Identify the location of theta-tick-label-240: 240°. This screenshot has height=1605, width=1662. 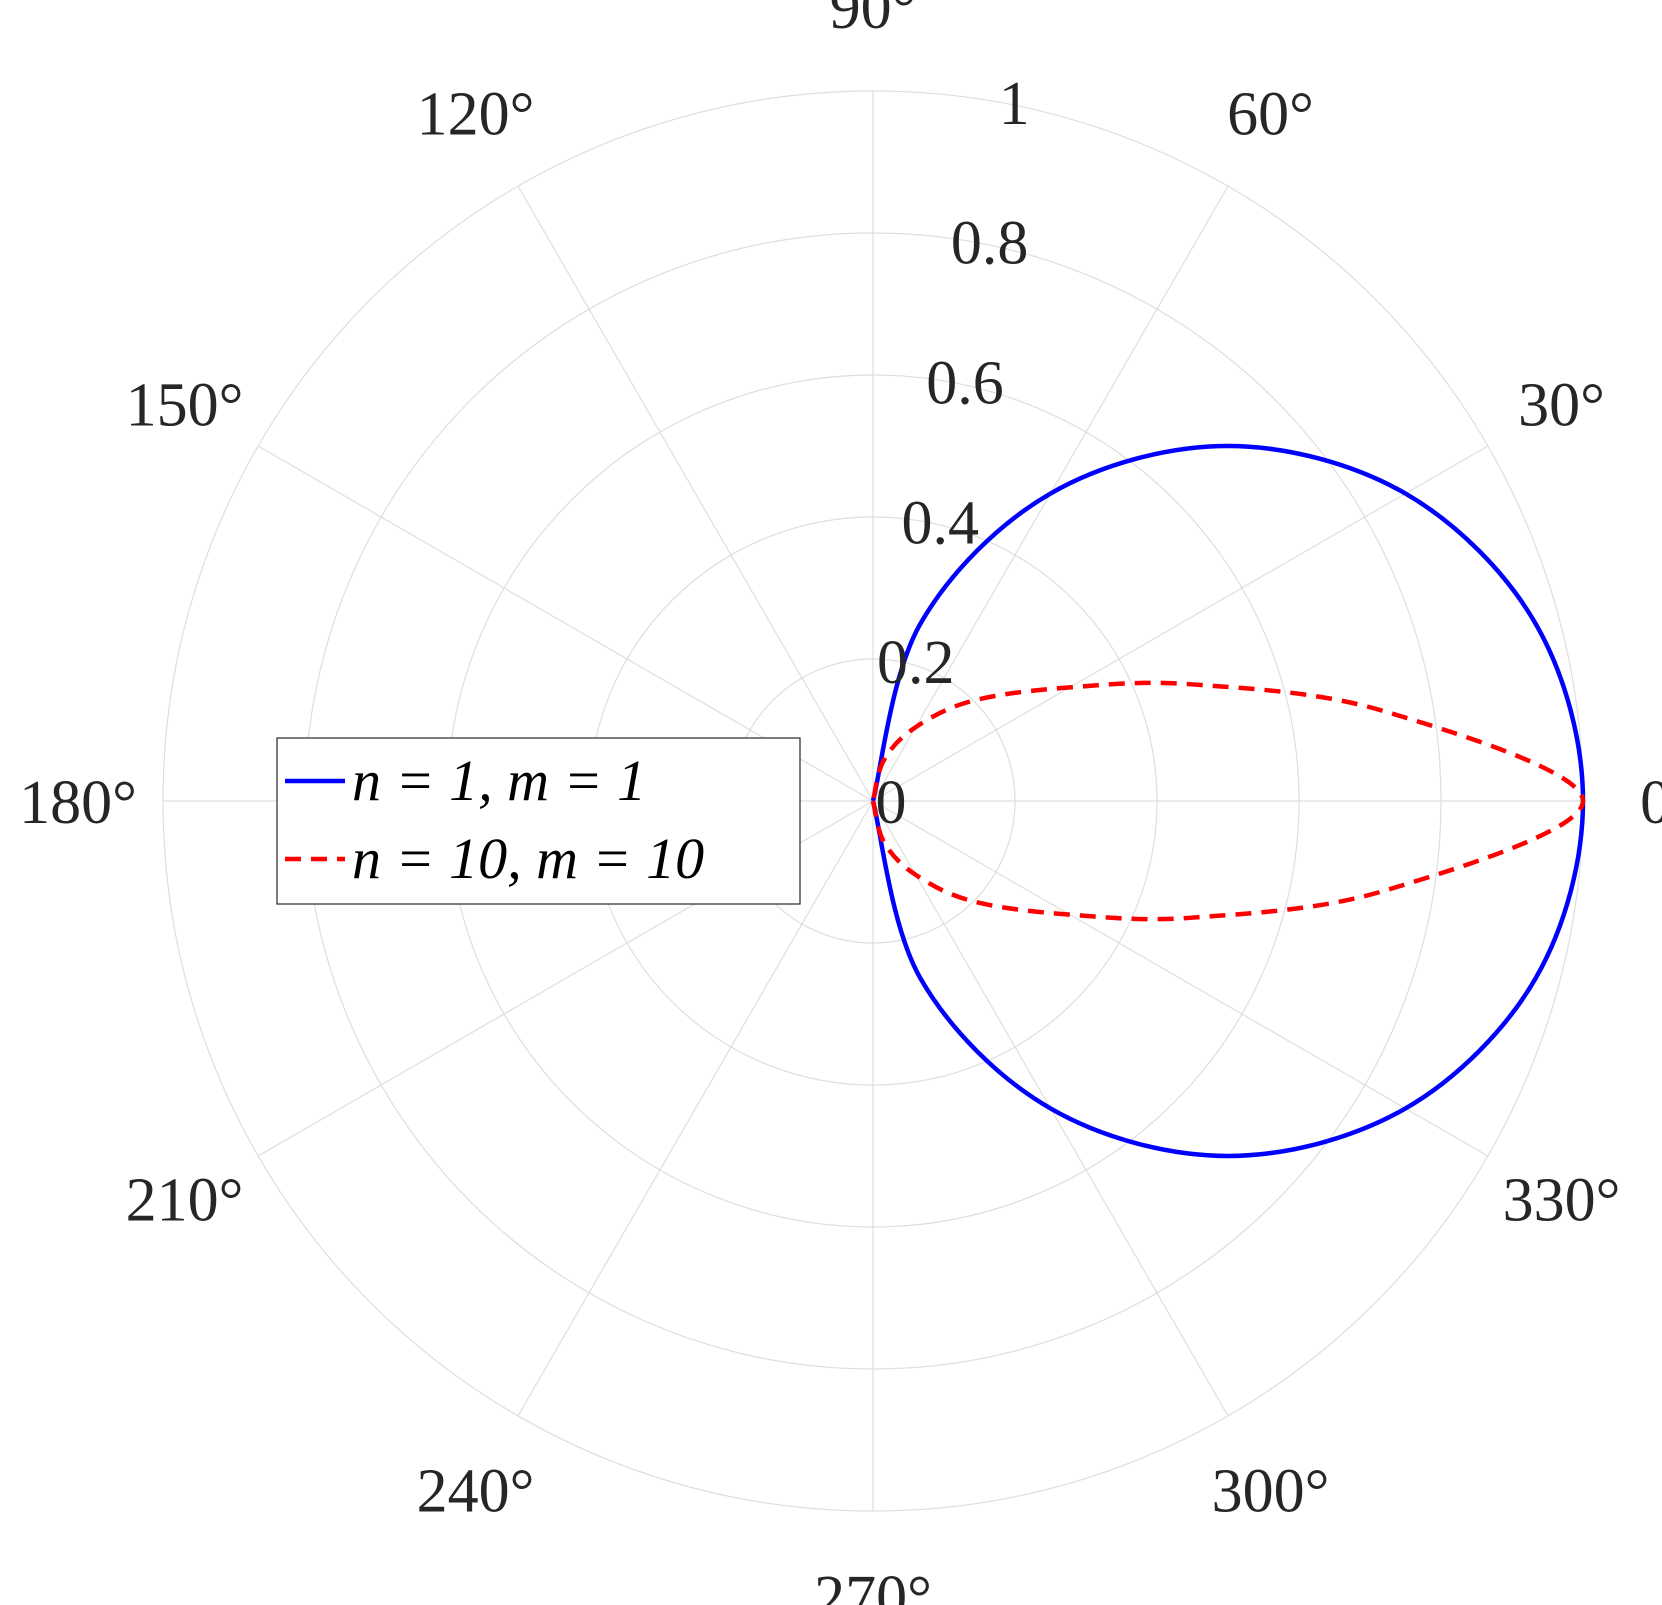
(476, 1492).